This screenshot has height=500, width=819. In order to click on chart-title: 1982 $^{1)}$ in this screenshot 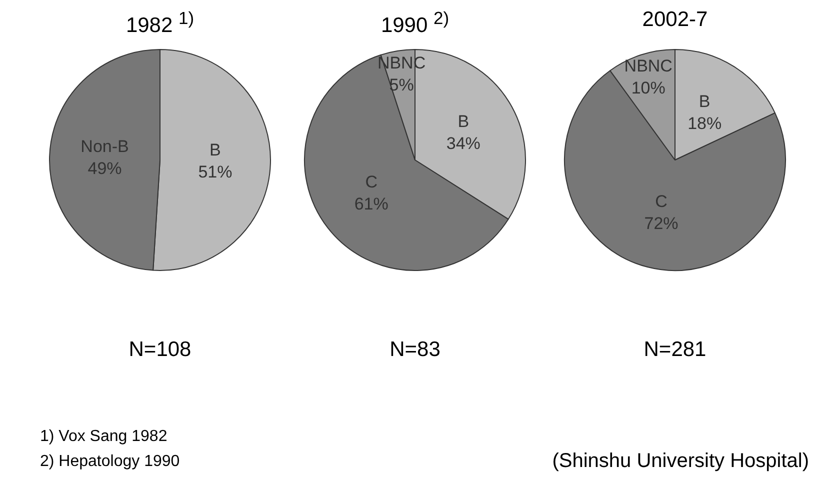, I will do `click(160, 23)`.